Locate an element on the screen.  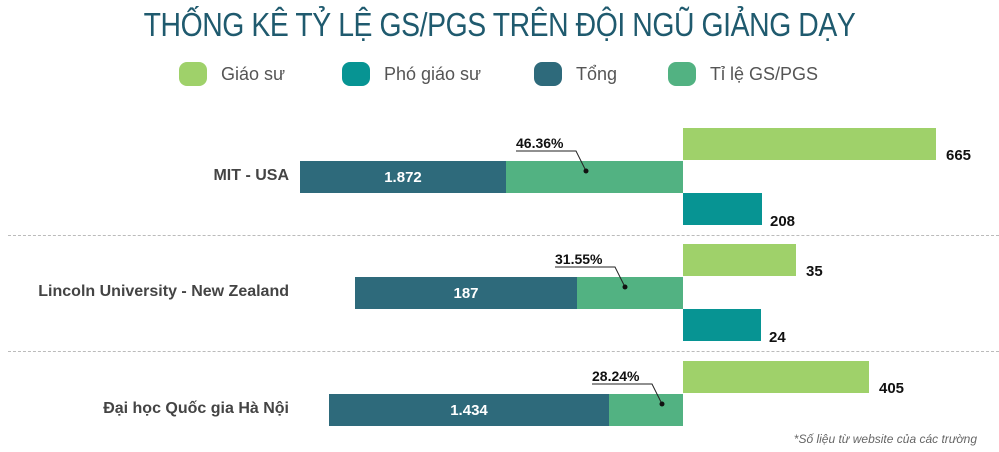
legend-label: Phó giáo sư is located at coordinates (433, 73).